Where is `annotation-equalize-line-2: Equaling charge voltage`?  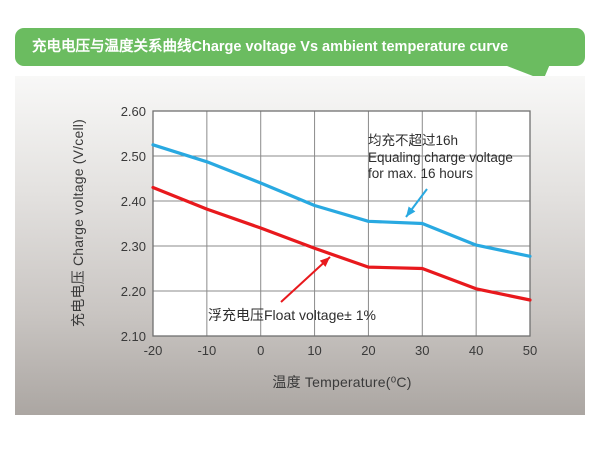 annotation-equalize-line-2: Equaling charge voltage is located at coordinates (440, 157).